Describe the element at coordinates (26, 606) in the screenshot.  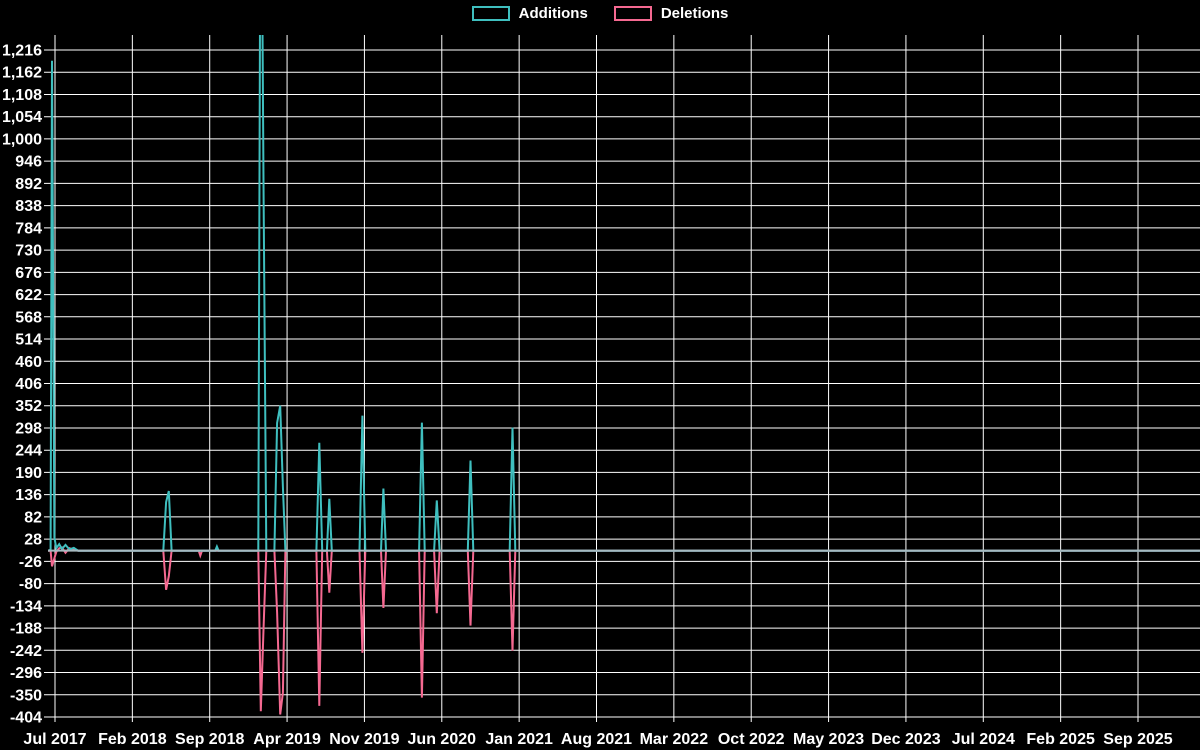
I see `y-tick-label: -134` at that location.